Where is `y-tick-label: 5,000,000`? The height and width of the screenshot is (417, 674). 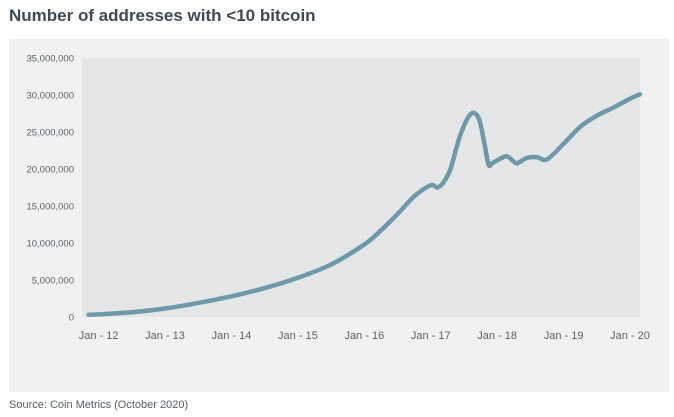
y-tick-label: 5,000,000 is located at coordinates (53, 281).